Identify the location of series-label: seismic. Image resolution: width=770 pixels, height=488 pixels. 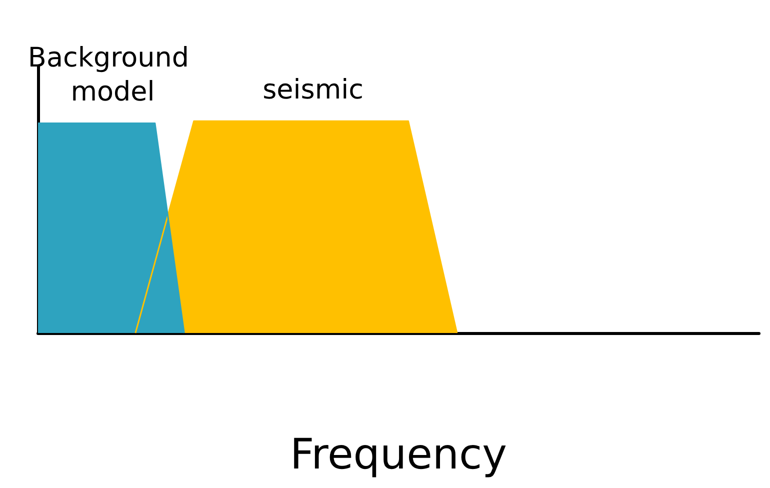
(313, 90).